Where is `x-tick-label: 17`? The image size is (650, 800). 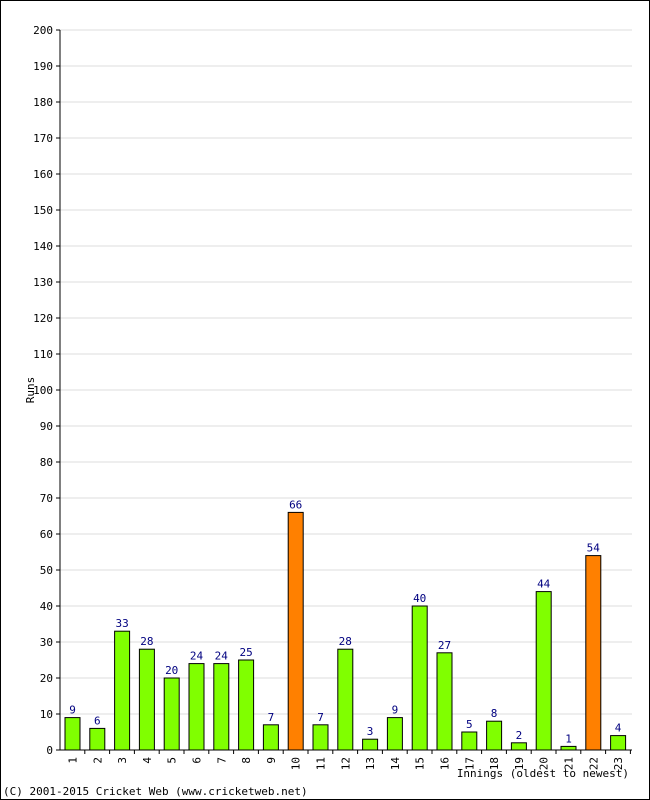 x-tick-label: 17 is located at coordinates (469, 763).